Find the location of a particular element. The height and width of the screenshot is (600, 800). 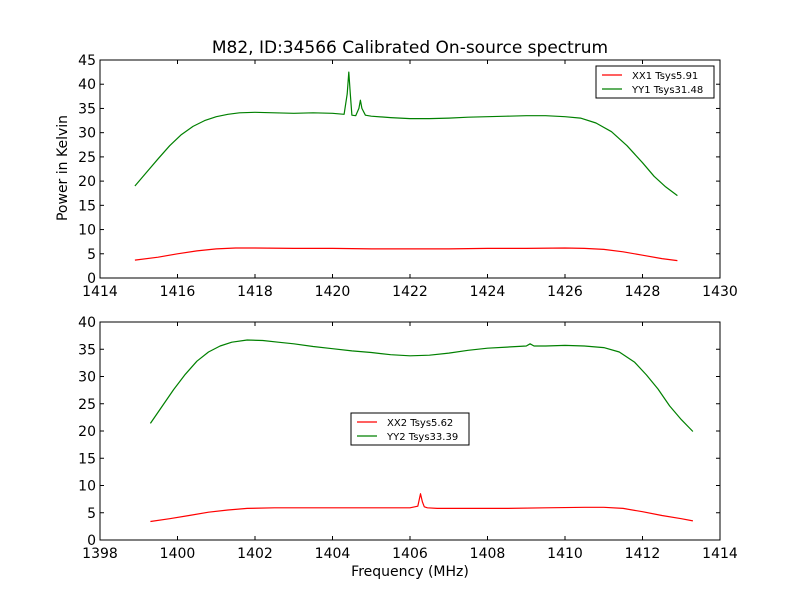

top-x-tick-label: 1416 is located at coordinates (178, 292).